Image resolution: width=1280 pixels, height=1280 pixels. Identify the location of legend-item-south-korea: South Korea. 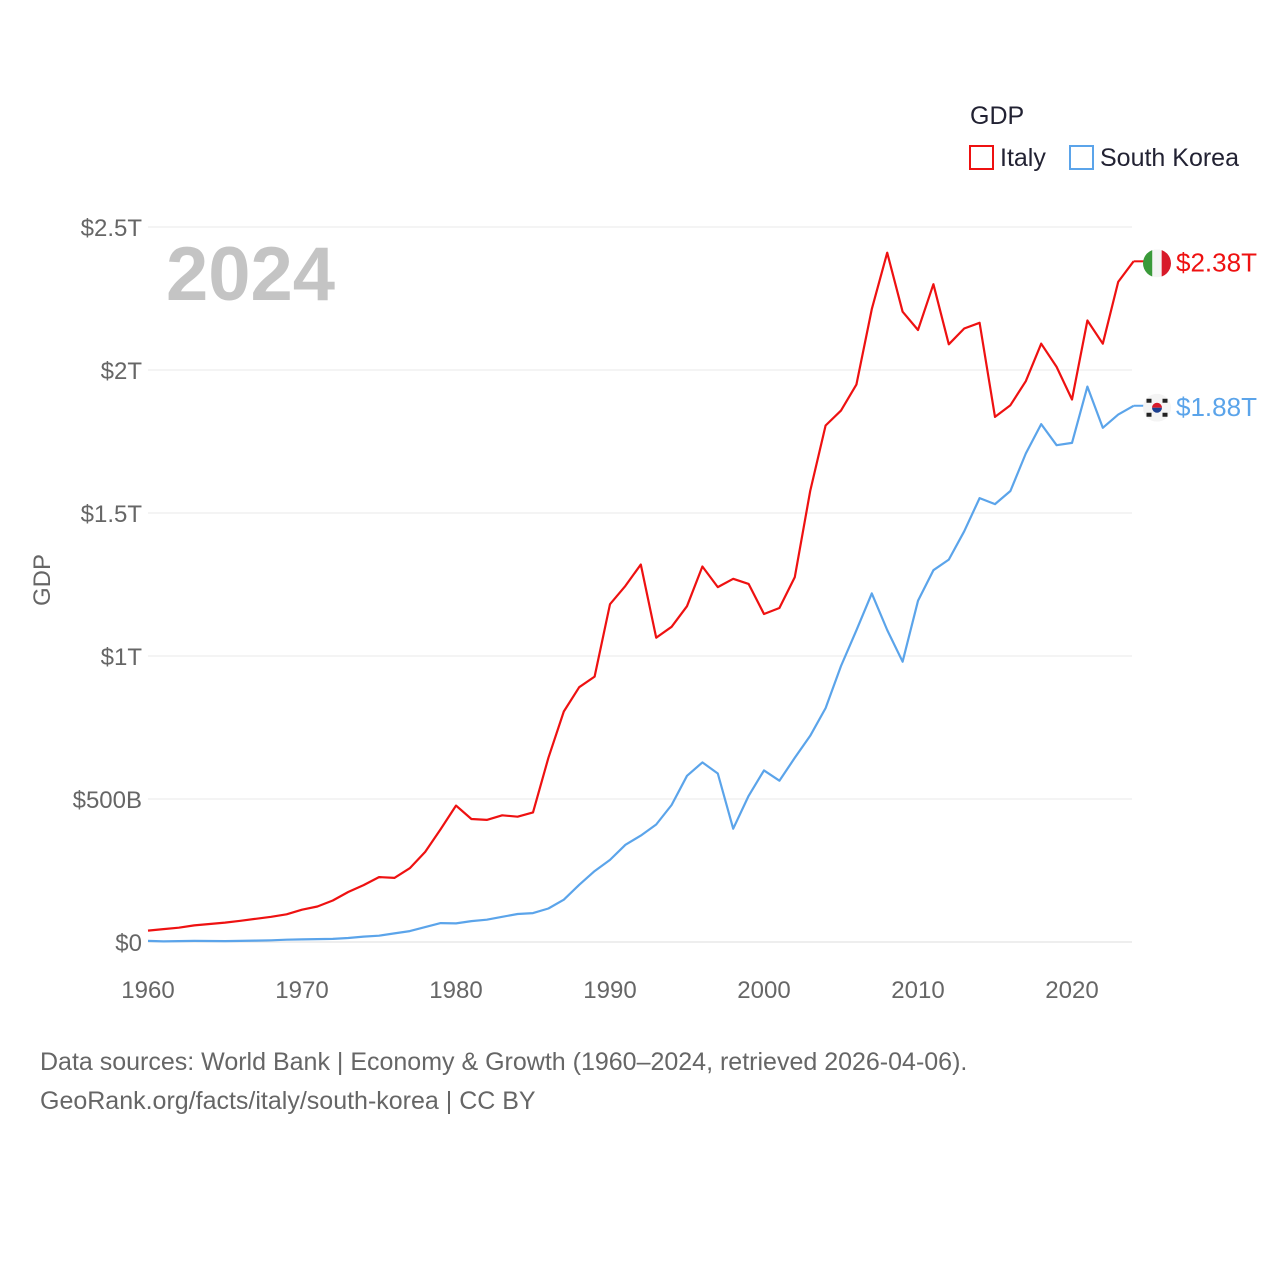
(1154, 158).